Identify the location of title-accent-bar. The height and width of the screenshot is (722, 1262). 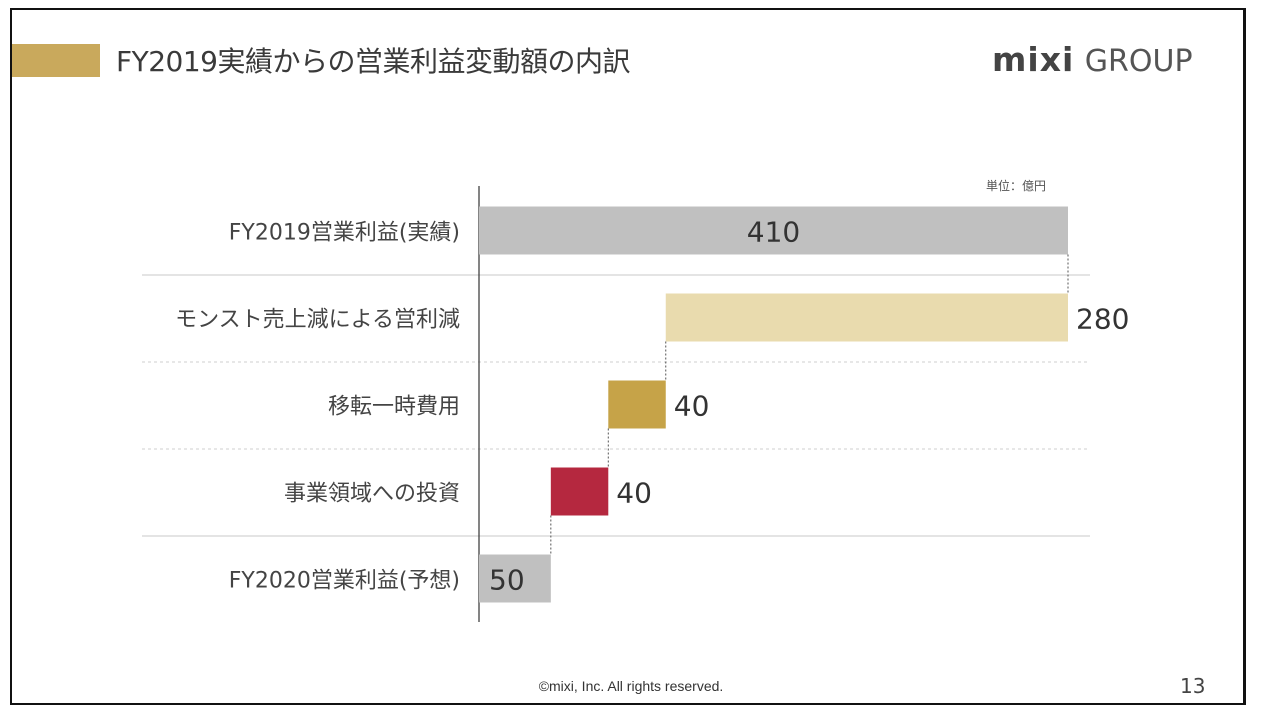
(56, 60).